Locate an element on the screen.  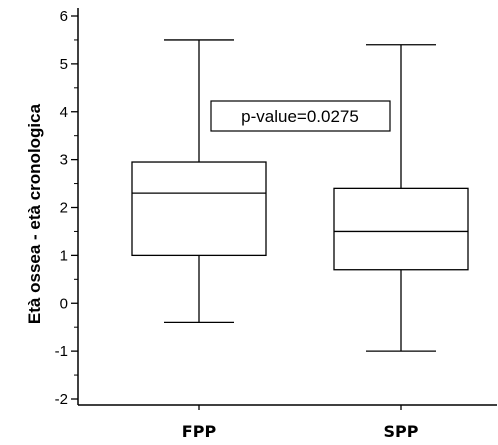
y-axis-label: Età ossea - età cronologica is located at coordinates (34, 213).